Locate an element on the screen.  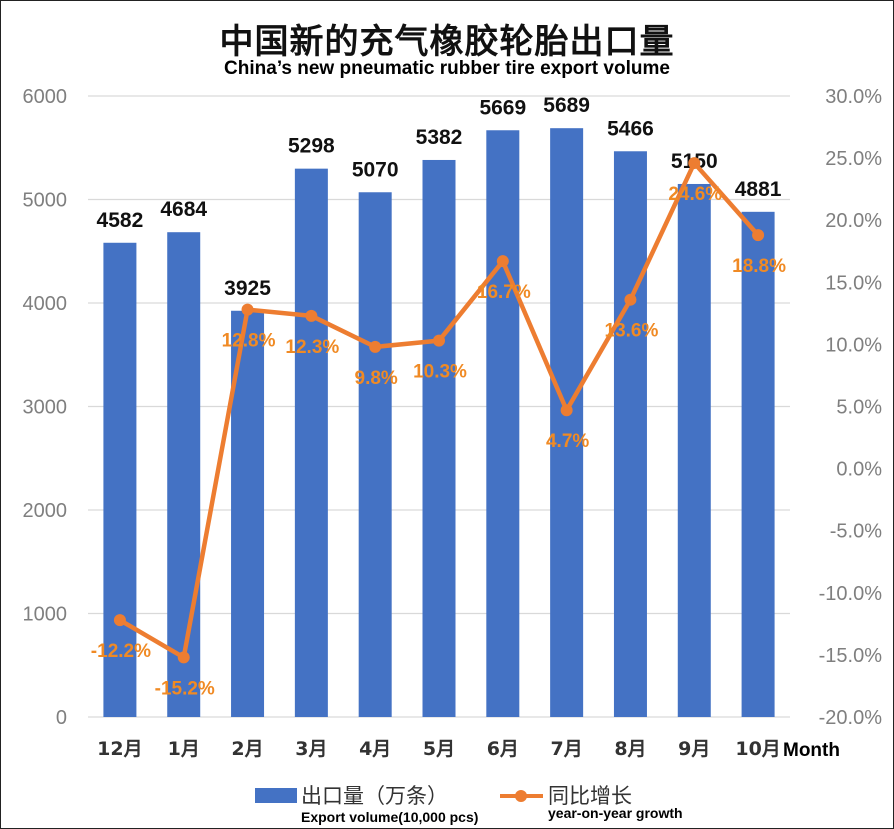
left-tick-label: 5000 is located at coordinates (45, 201).